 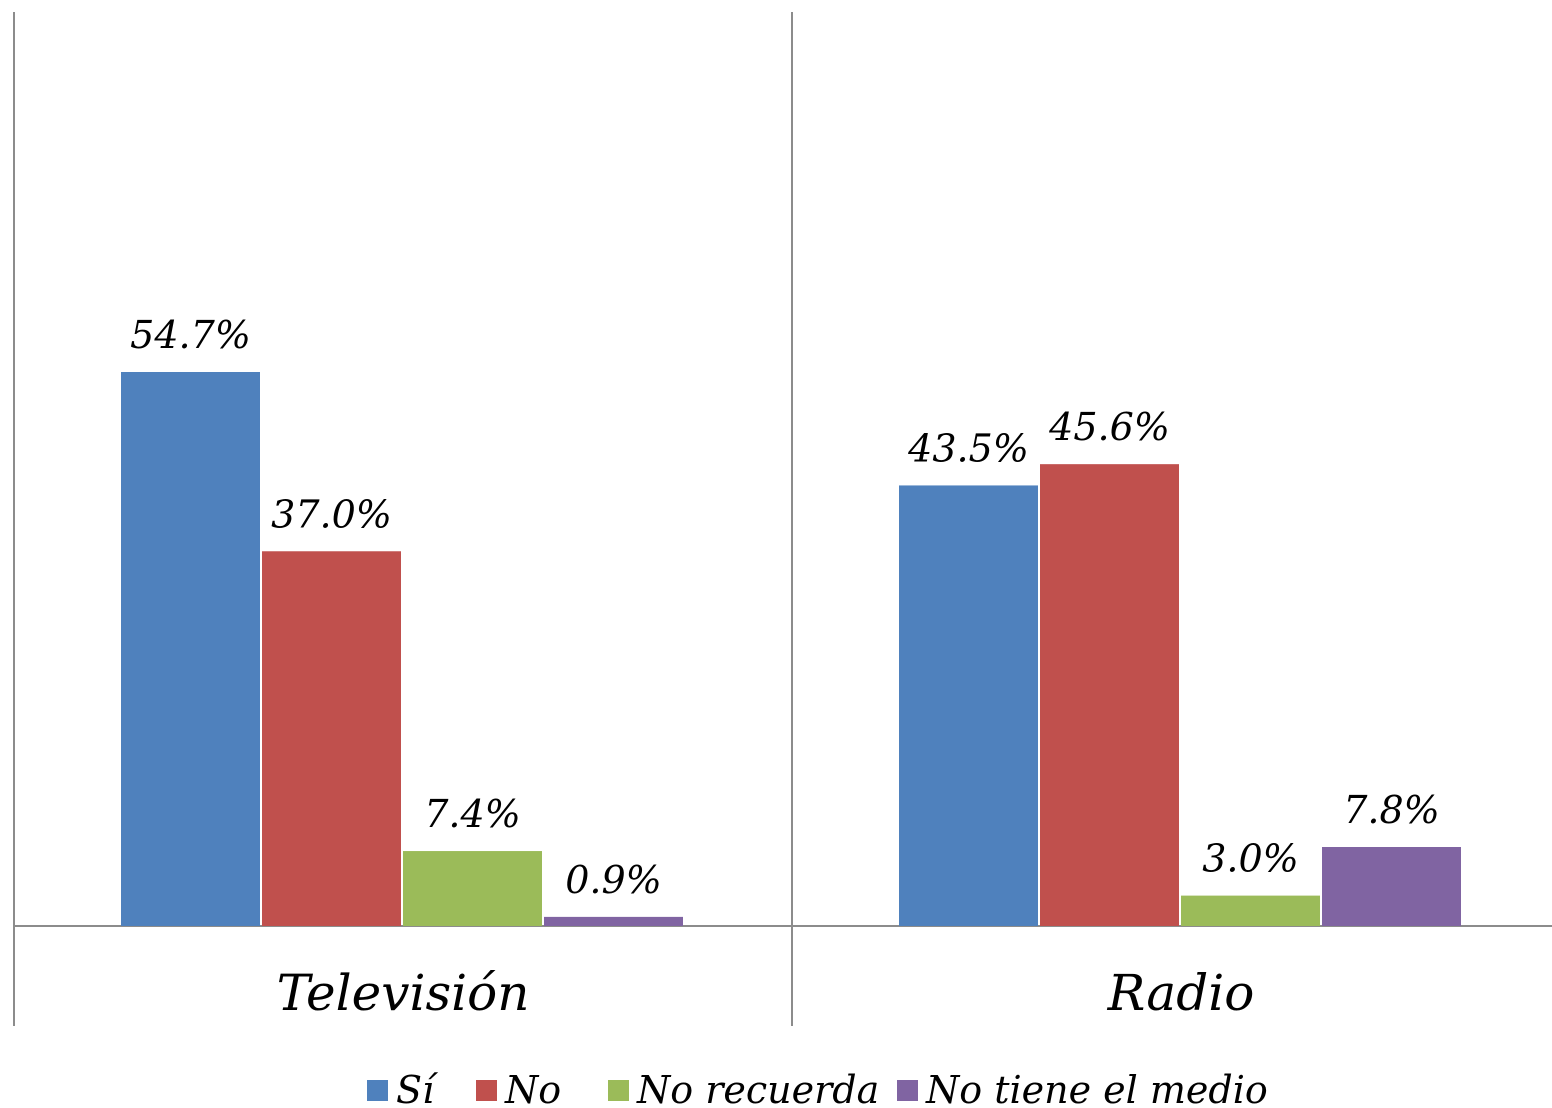 I want to click on bar-value-label: 7.4%, so click(x=472, y=814).